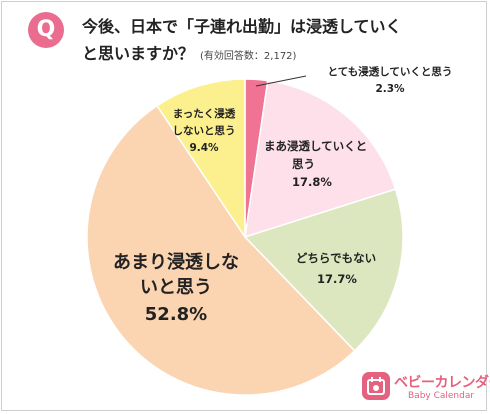 This screenshot has width=490, height=414. Describe the element at coordinates (390, 89) in the screenshot. I see `slice-value-very-likely: 2.3%` at that location.